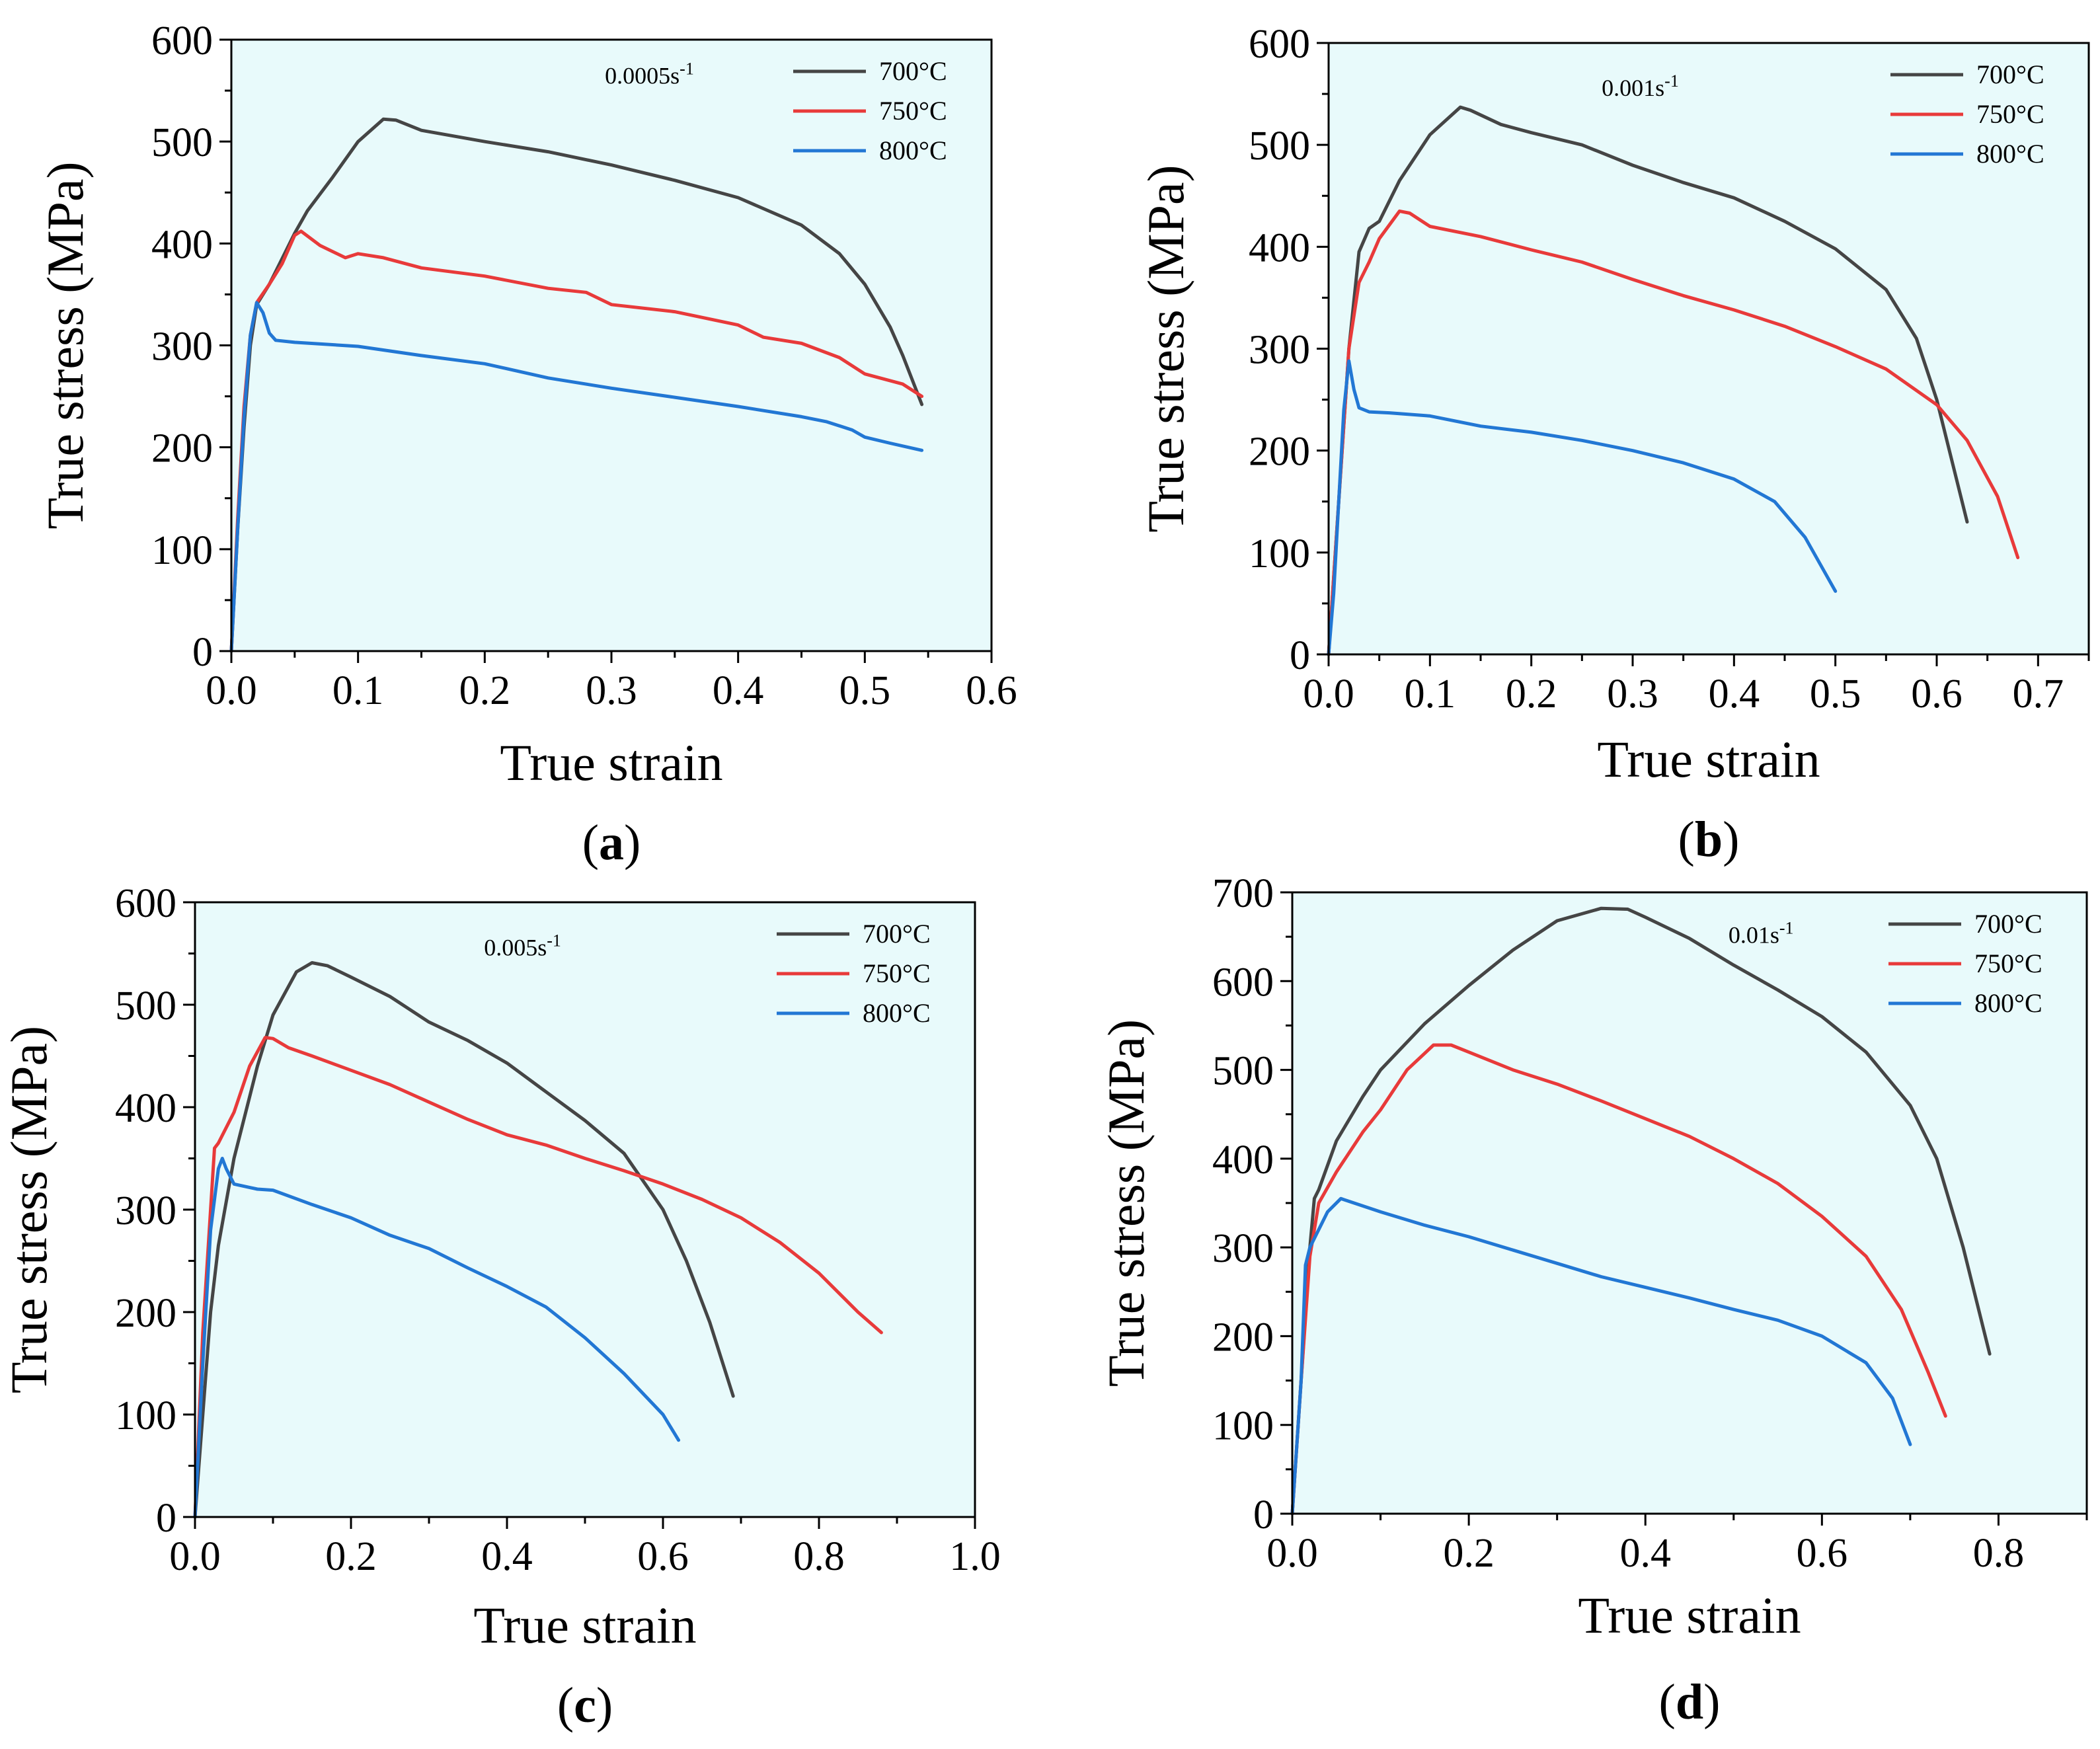 This screenshot has height=1749, width=2100. I want to click on strain-rate-annotation: 0.005s-1, so click(522, 946).